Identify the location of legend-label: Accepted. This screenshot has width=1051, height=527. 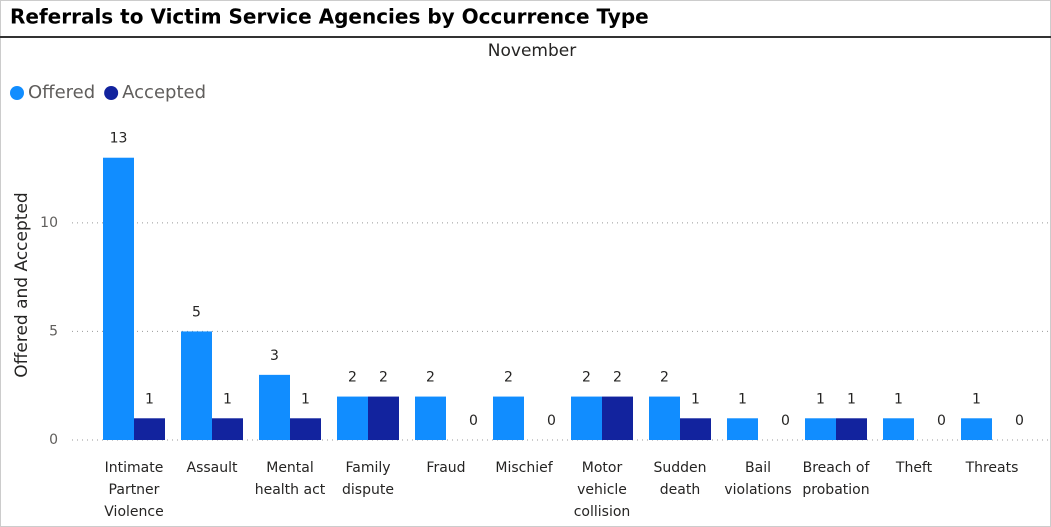
(164, 92).